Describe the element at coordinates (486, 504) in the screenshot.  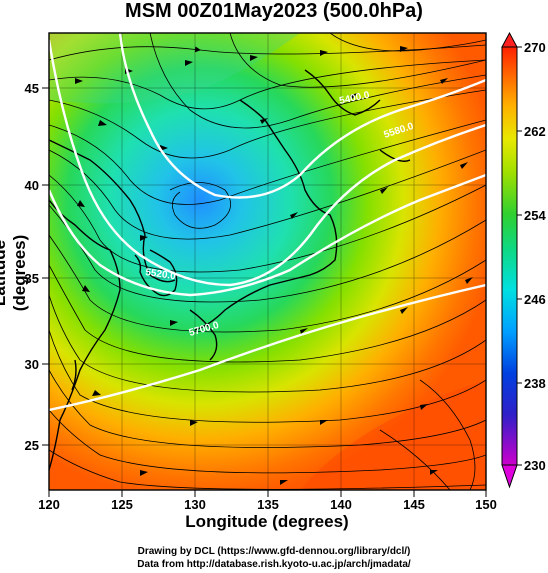
I see `x-tick-label: 150` at that location.